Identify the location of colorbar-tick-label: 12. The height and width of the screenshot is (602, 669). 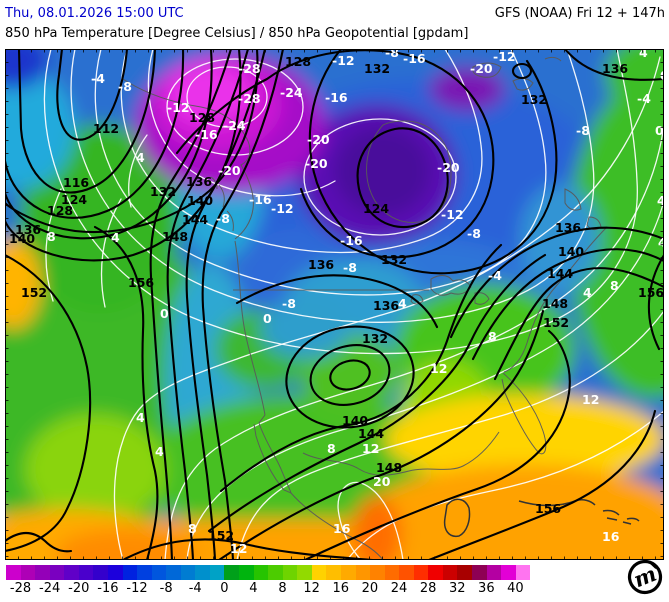
(311, 588).